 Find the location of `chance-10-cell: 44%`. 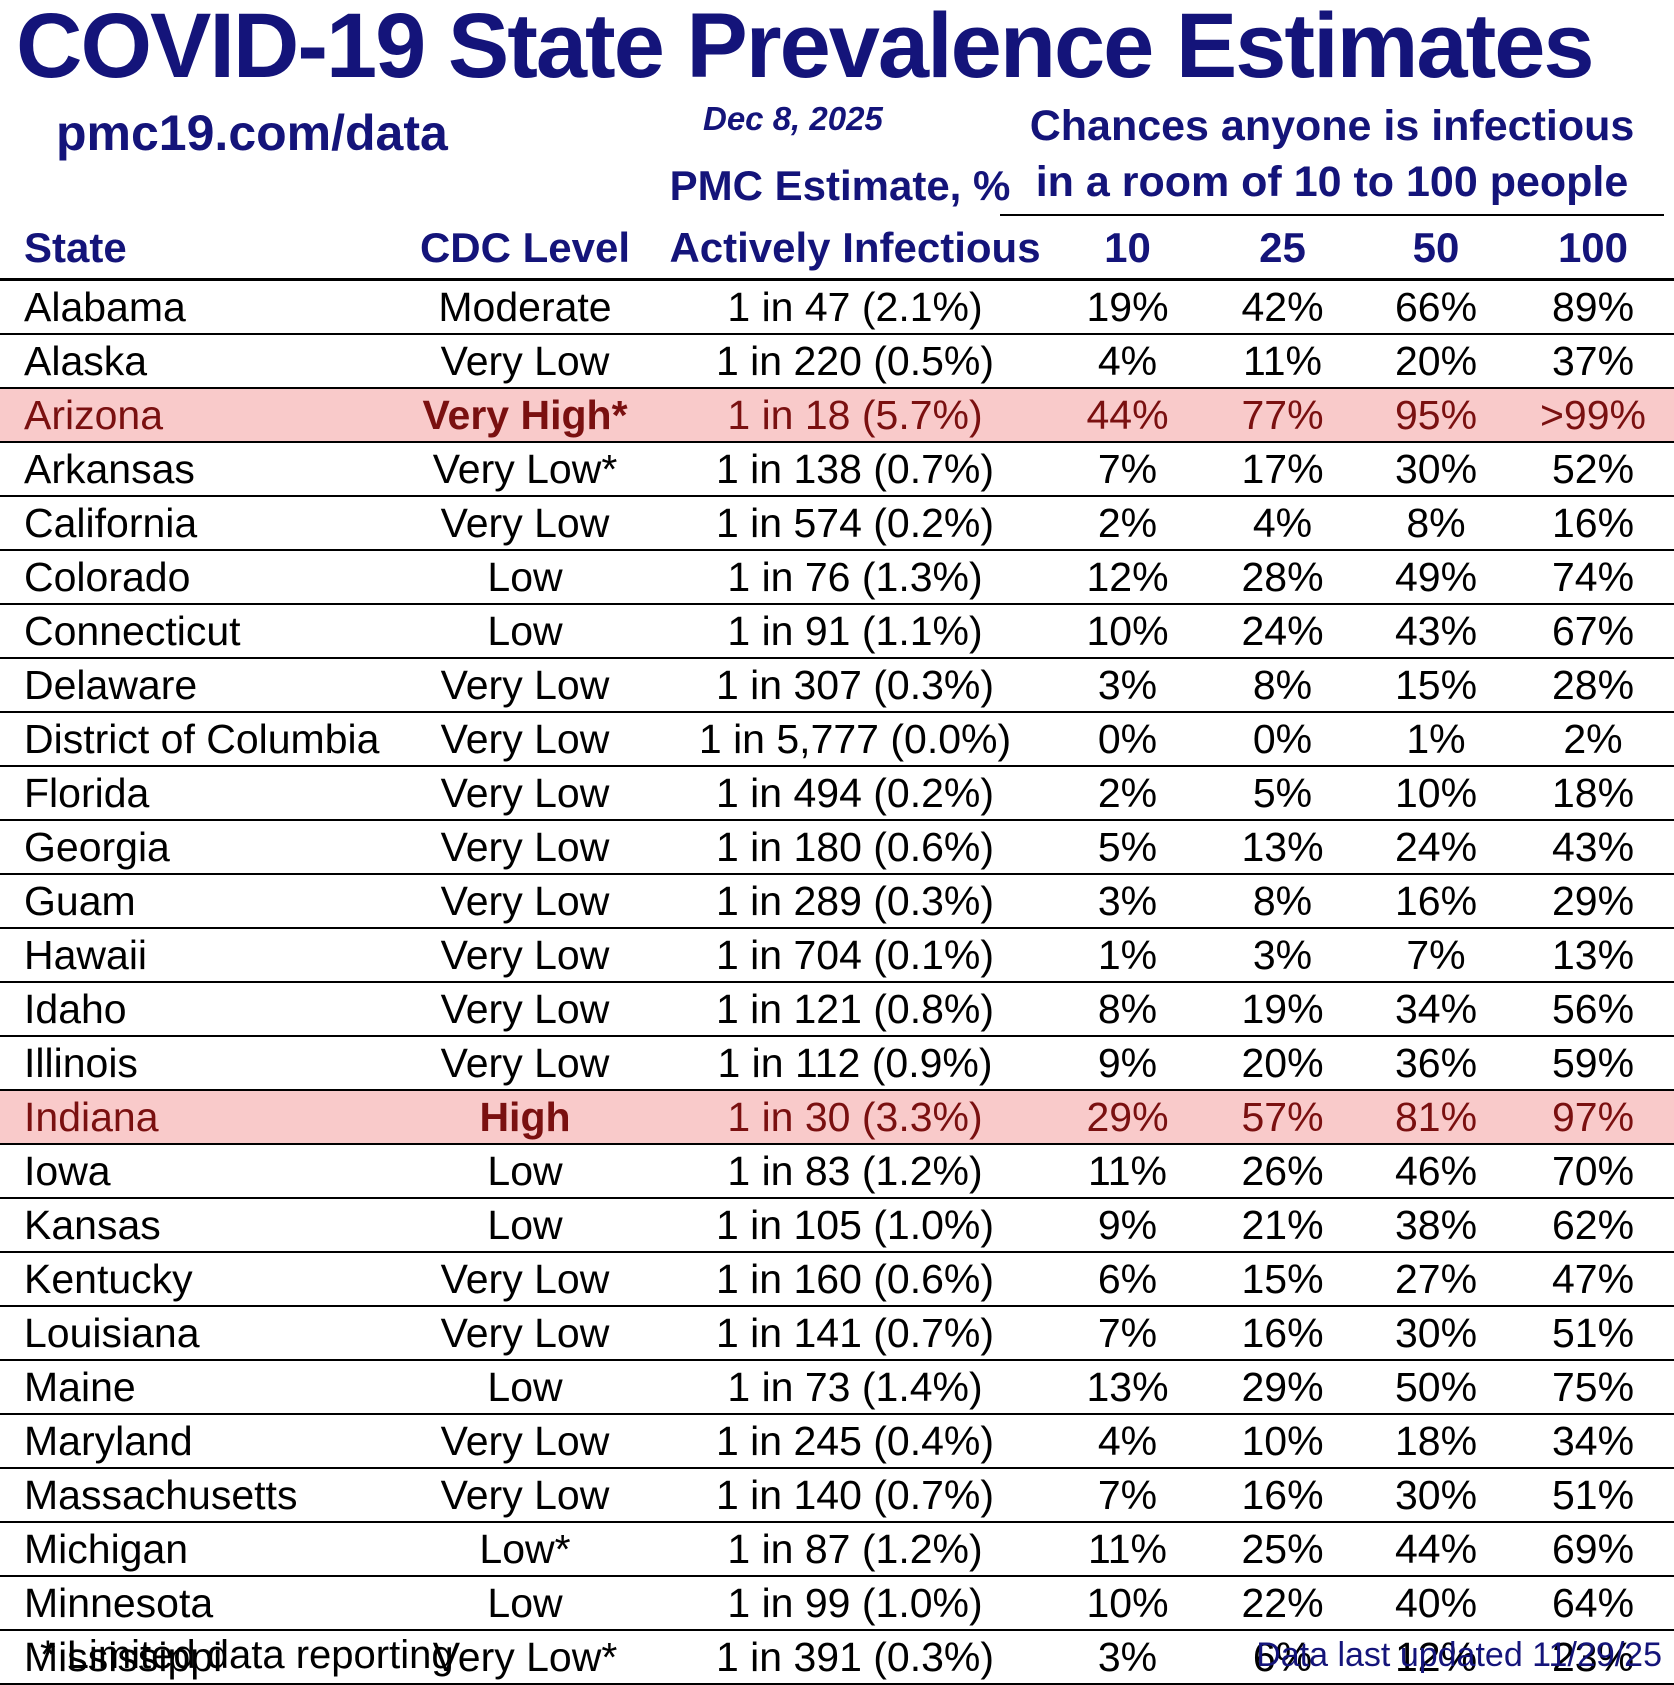

chance-10-cell: 44% is located at coordinates (1127, 414).